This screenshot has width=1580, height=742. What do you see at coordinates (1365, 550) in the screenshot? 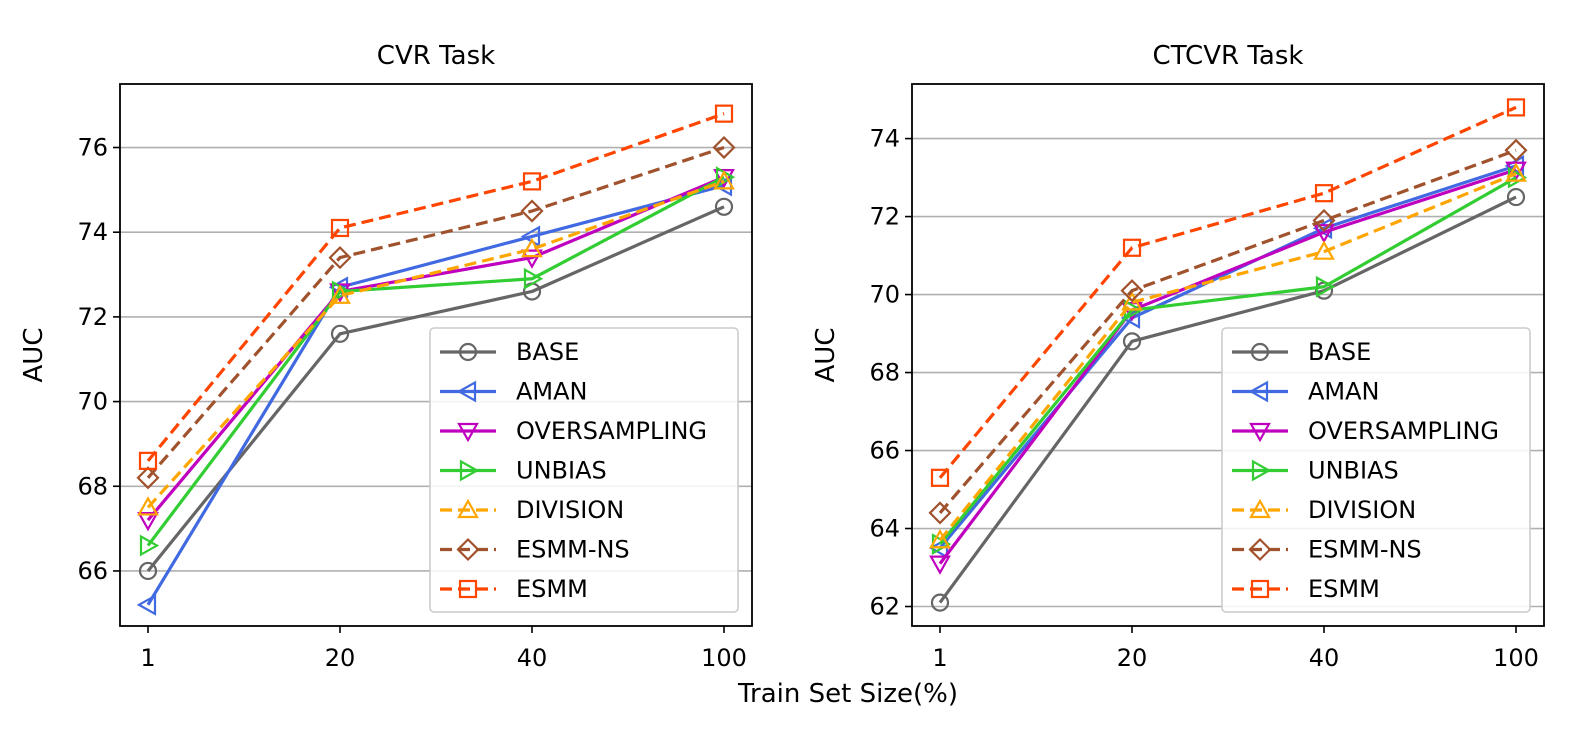
I see `ctcvr-legend-label-esmm-ns: ESMM-NS` at bounding box center [1365, 550].